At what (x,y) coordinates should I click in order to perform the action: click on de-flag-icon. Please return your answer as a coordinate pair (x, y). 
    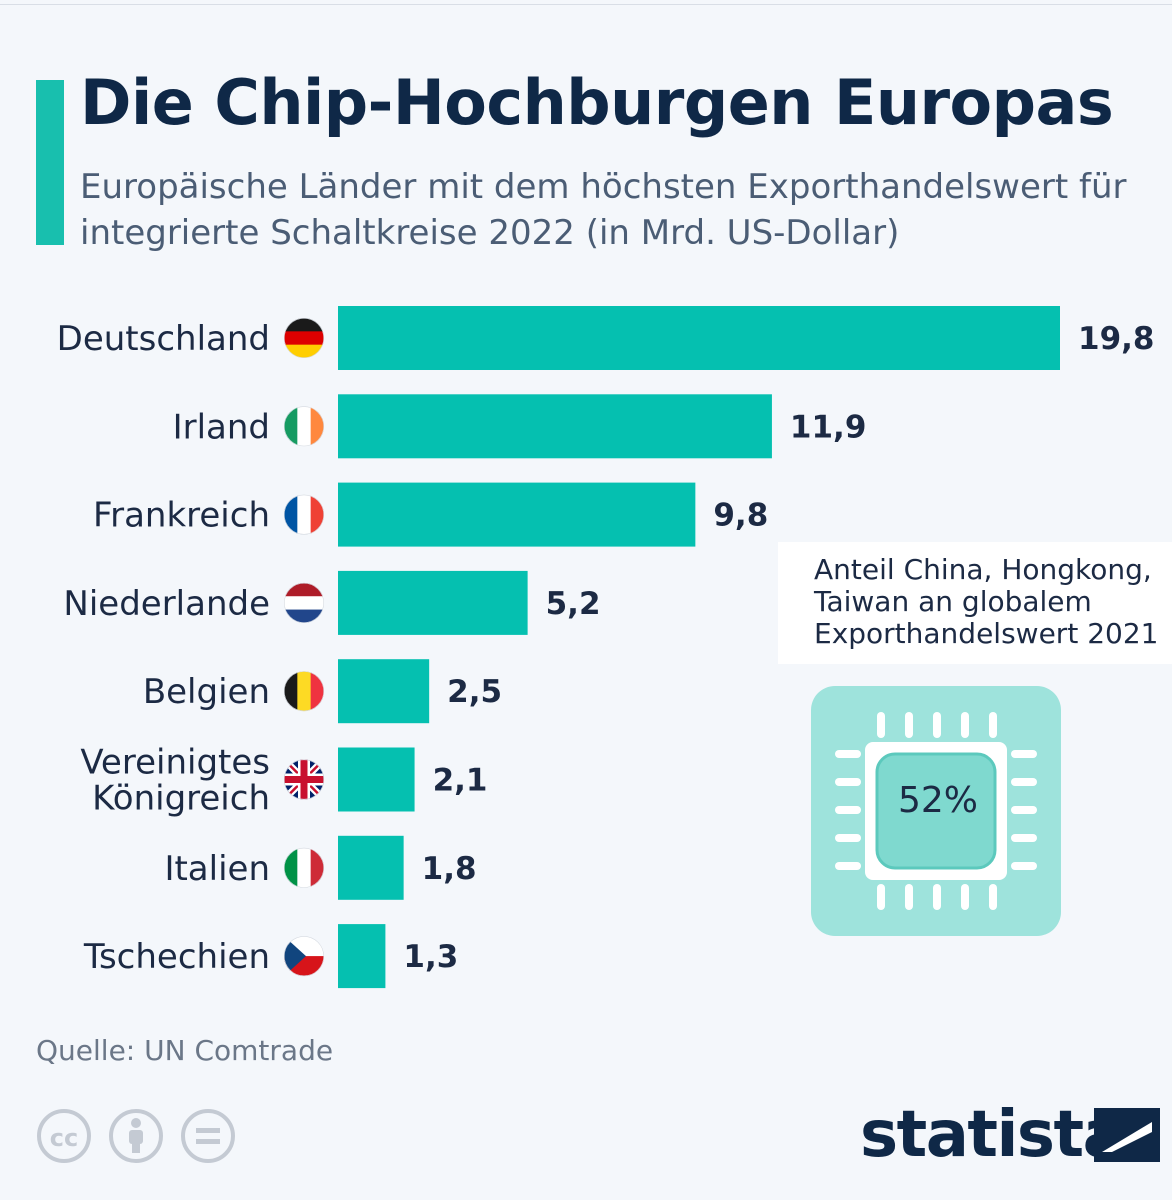
    Looking at the image, I should click on (304, 338).